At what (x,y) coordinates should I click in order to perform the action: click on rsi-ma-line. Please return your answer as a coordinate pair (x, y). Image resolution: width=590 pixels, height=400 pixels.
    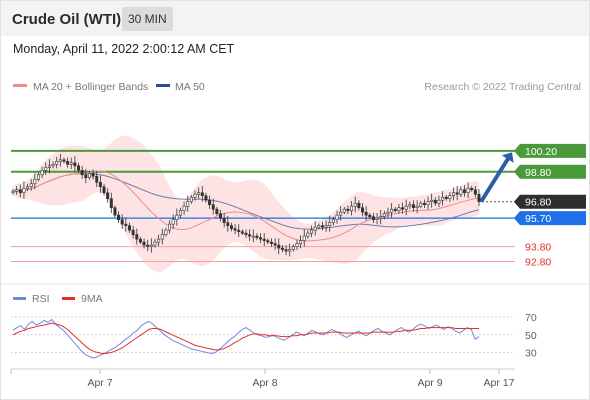
    Looking at the image, I should click on (245, 338).